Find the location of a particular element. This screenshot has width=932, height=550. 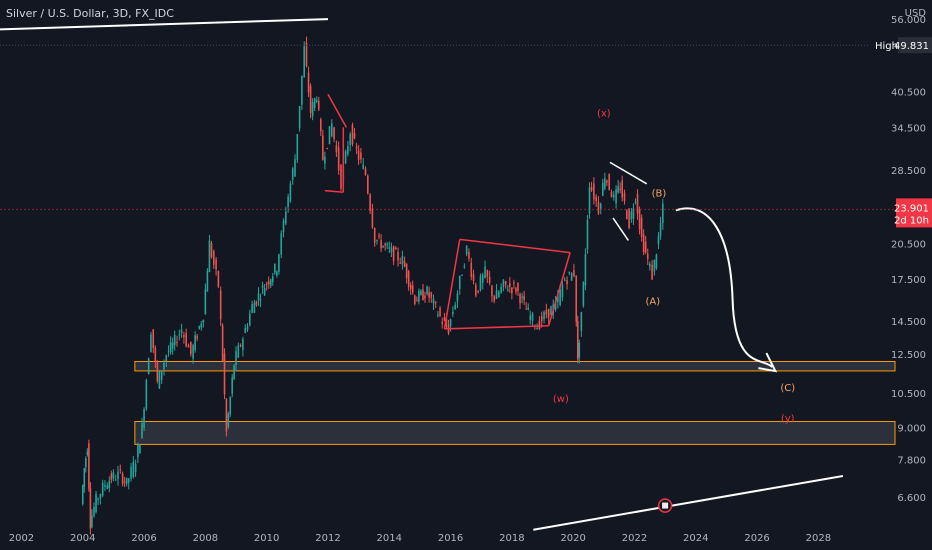

wave-label: (B) is located at coordinates (659, 194).